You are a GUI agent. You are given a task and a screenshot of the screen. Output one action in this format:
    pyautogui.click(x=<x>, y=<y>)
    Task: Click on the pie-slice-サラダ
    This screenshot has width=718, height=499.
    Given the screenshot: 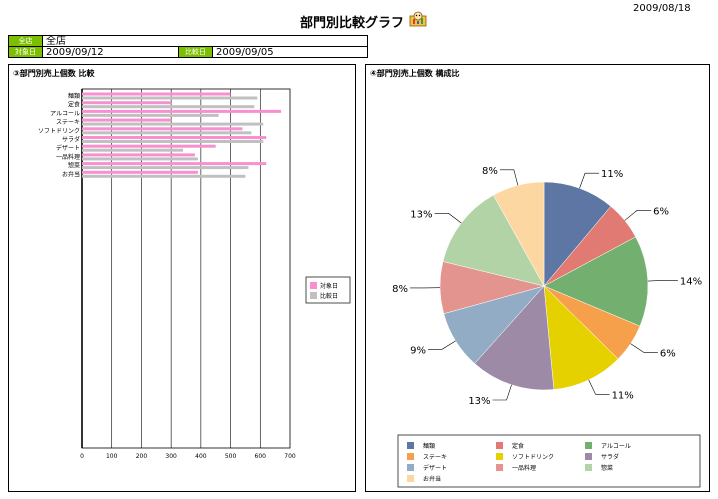 What is the action you would take?
    pyautogui.click(x=514, y=338)
    